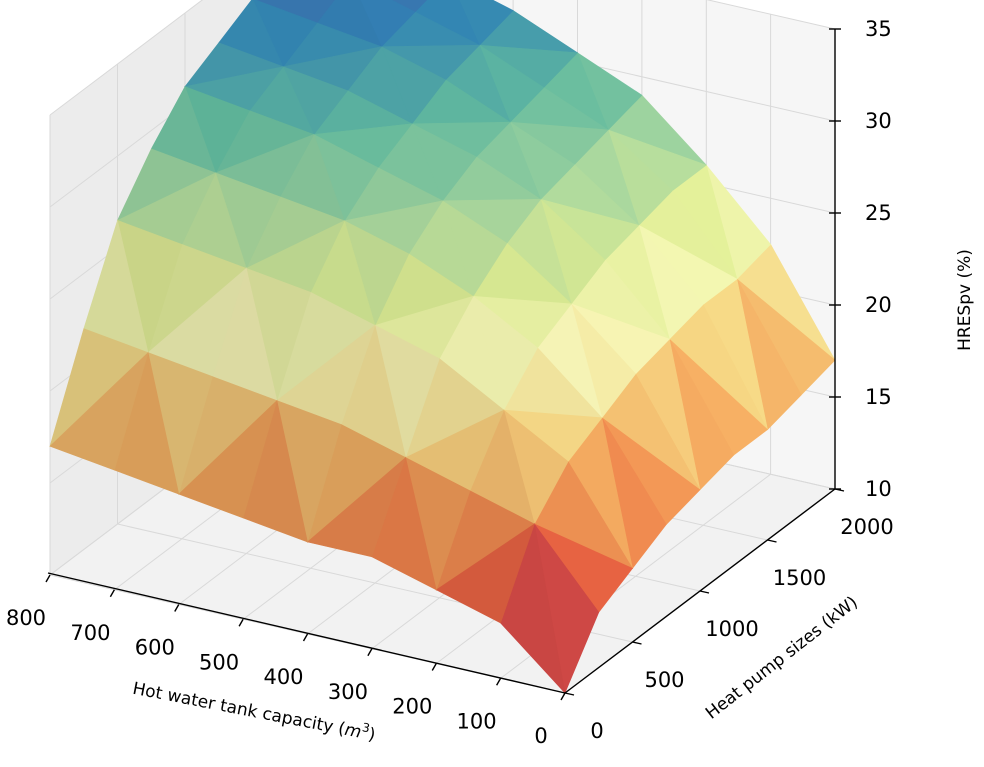 This screenshot has height=767, width=984. I want to click on x-tick-label: 500, so click(219, 662).